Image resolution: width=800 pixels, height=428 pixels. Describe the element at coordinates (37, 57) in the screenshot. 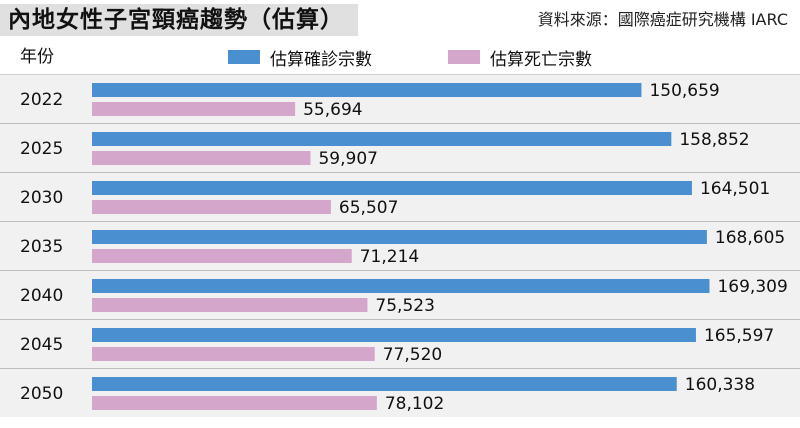

I see `year-column-header: 年份` at that location.